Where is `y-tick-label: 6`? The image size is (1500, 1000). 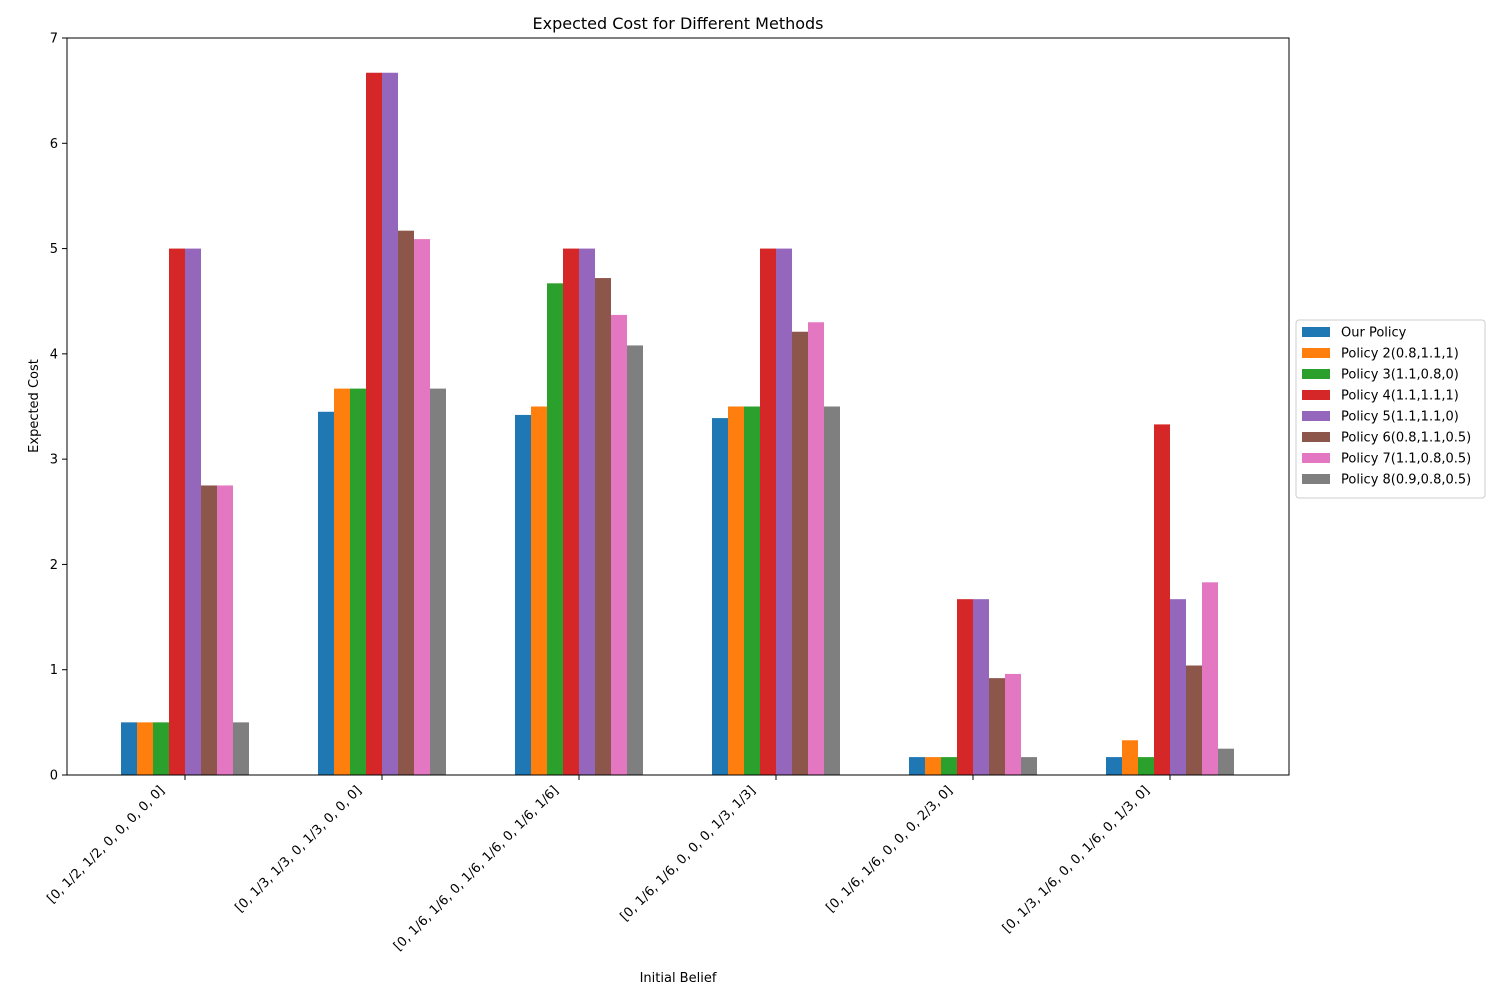 y-tick-label: 6 is located at coordinates (54, 144).